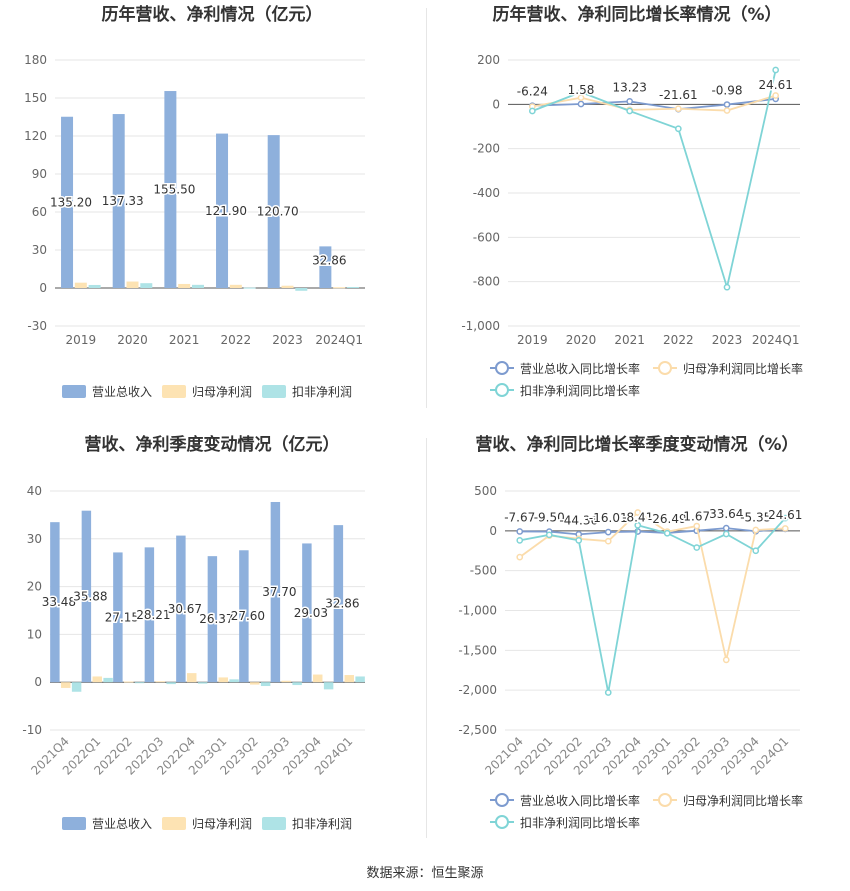 This screenshot has width=850, height=891. What do you see at coordinates (581, 340) in the screenshot?
I see `x-tick-label: 2020` at bounding box center [581, 340].